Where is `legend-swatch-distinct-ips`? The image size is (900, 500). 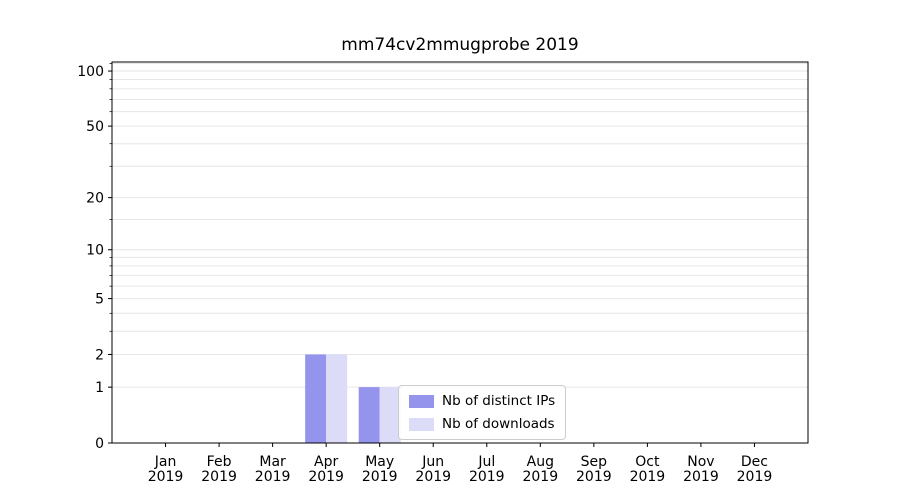 legend-swatch-distinct-ips is located at coordinates (421, 401).